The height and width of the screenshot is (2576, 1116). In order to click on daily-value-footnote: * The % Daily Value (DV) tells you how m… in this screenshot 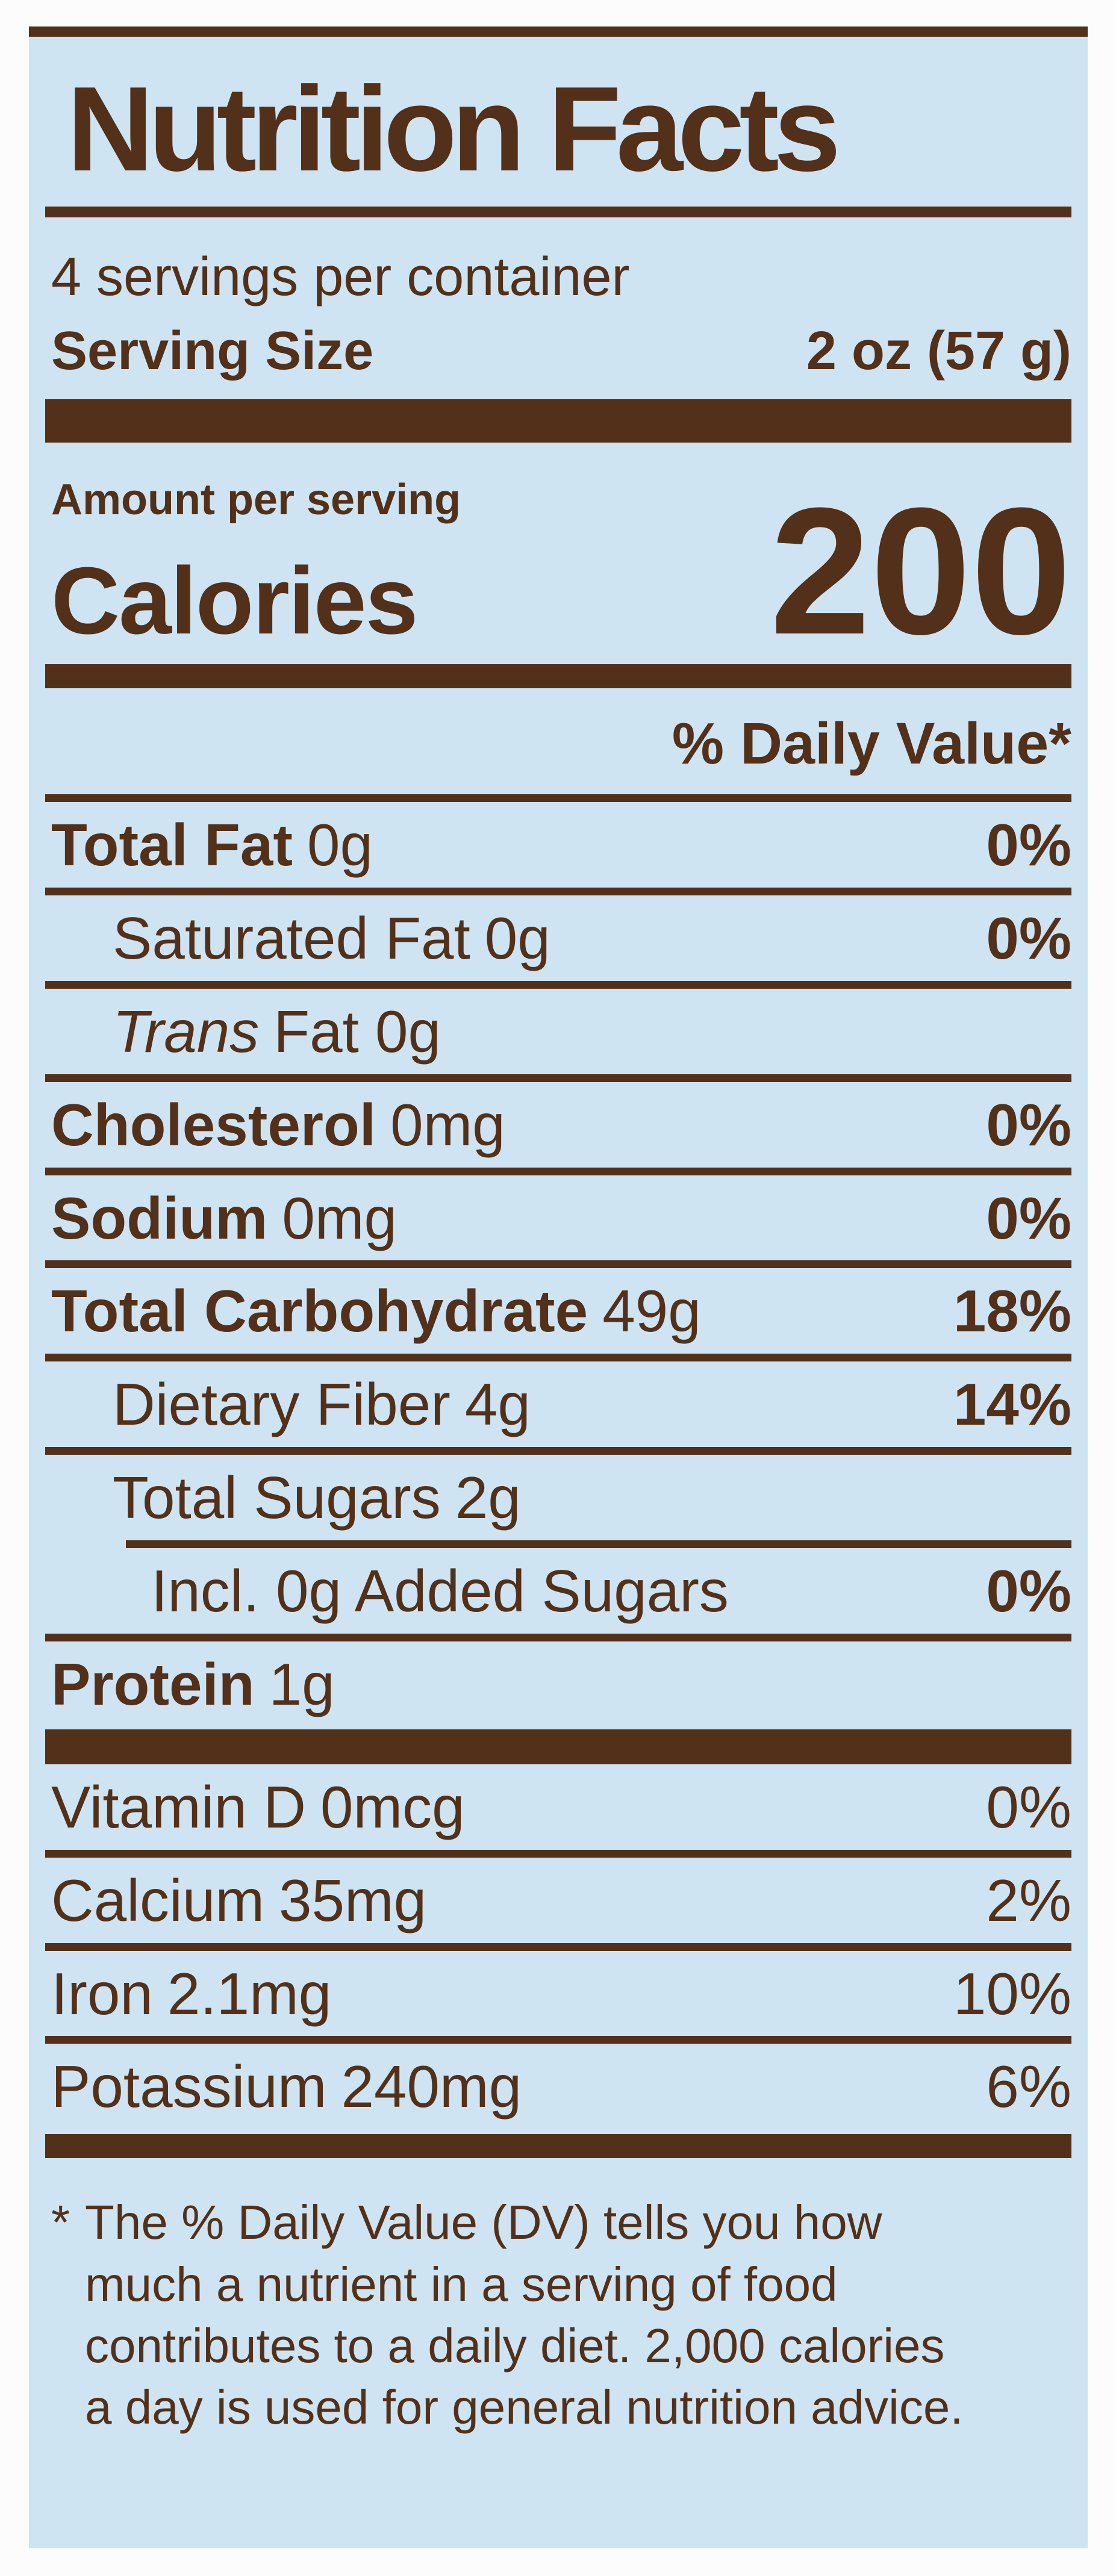, I will do `click(558, 2316)`.